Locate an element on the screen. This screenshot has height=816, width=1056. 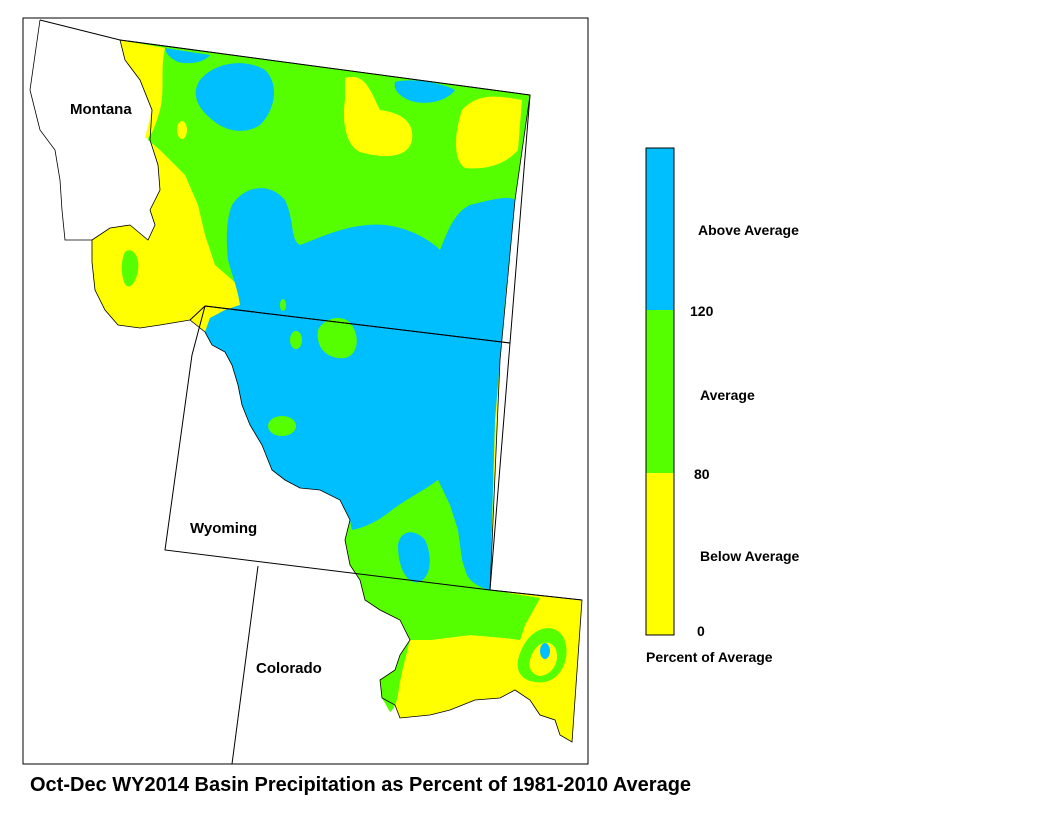
basin-above-average-region is located at coordinates (360, 389).